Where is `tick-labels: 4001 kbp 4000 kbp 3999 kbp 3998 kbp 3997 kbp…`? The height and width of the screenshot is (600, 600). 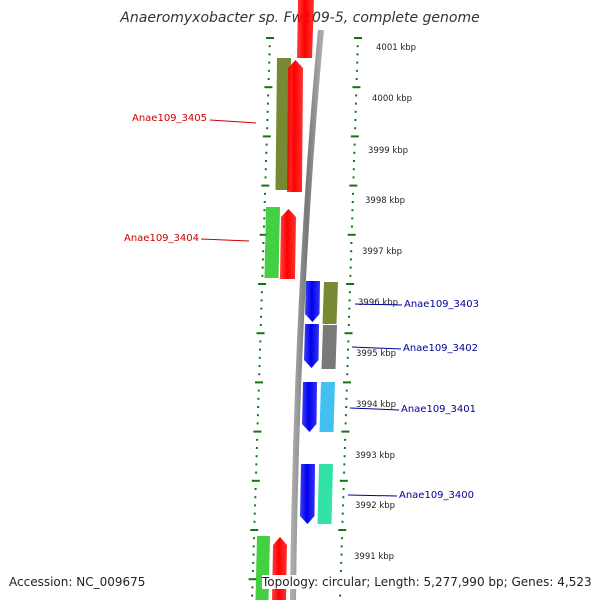 tick-labels: 4001 kbp 4000 kbp 3999 kbp 3998 kbp 3997 kbp… is located at coordinates (385, 302).